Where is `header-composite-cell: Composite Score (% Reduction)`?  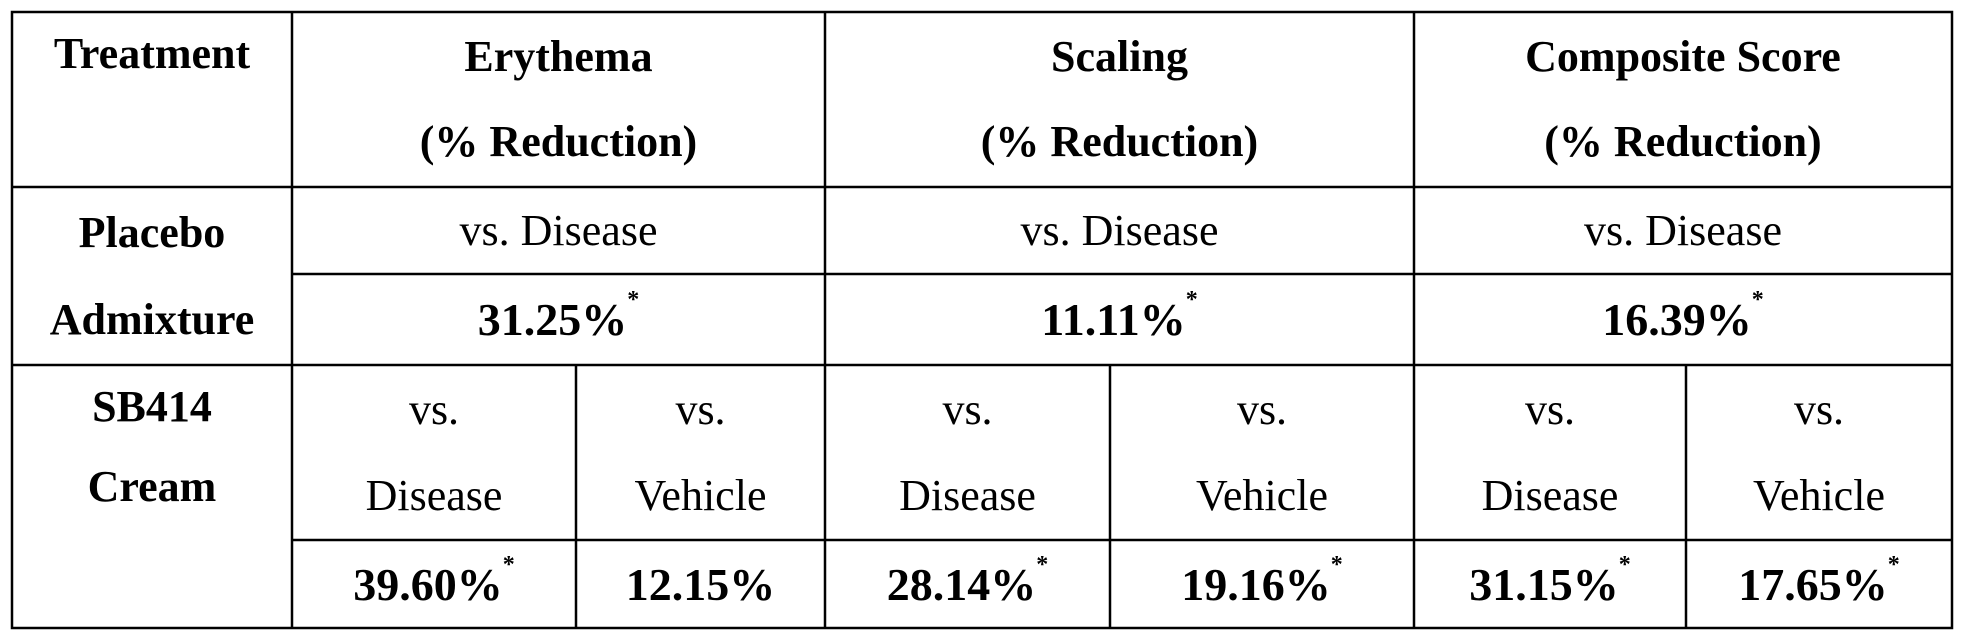 header-composite-cell: Composite Score (% Reduction) is located at coordinates (1683, 99).